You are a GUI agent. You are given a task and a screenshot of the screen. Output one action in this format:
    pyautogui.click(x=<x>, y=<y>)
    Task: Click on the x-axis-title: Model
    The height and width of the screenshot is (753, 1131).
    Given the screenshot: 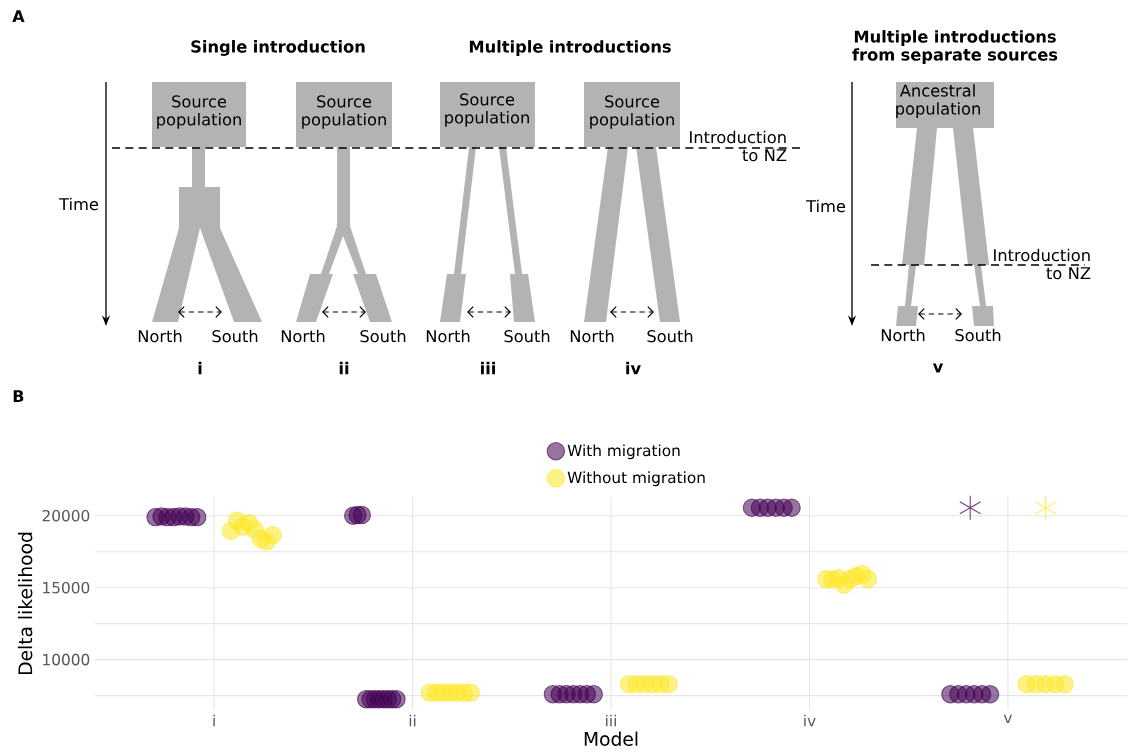 What is the action you would take?
    pyautogui.click(x=611, y=738)
    